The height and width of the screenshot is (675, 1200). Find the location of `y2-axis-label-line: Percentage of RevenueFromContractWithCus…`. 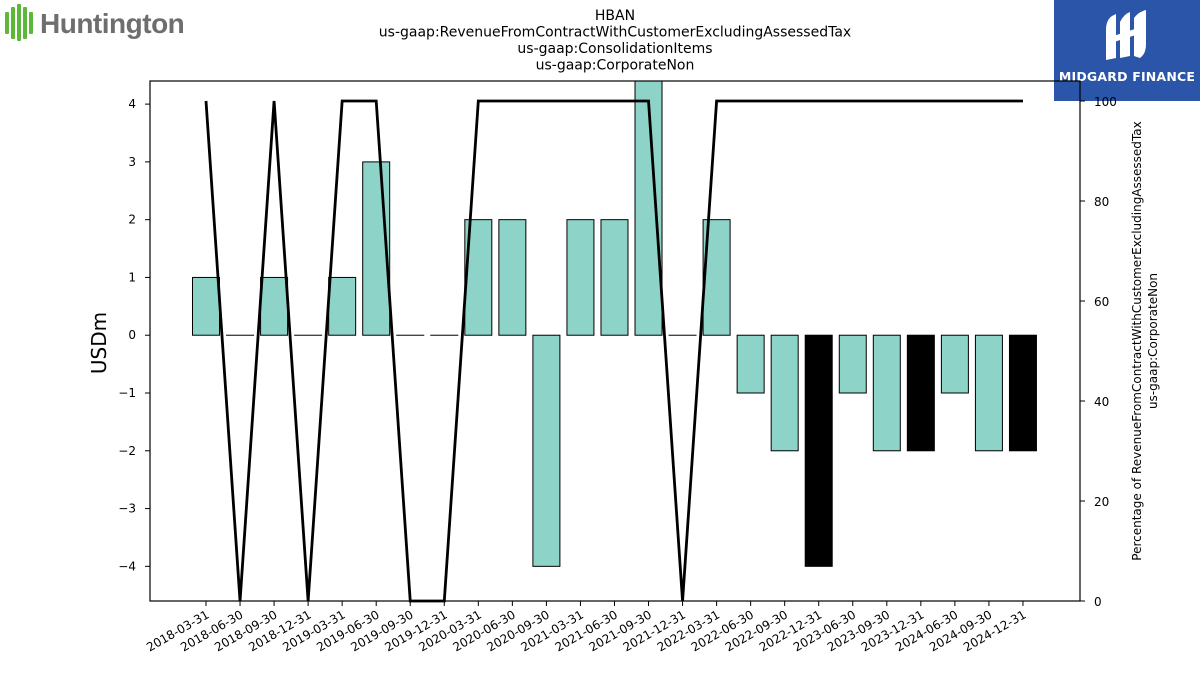

y2-axis-label-line: Percentage of RevenueFromContractWithCus… is located at coordinates (1137, 340).